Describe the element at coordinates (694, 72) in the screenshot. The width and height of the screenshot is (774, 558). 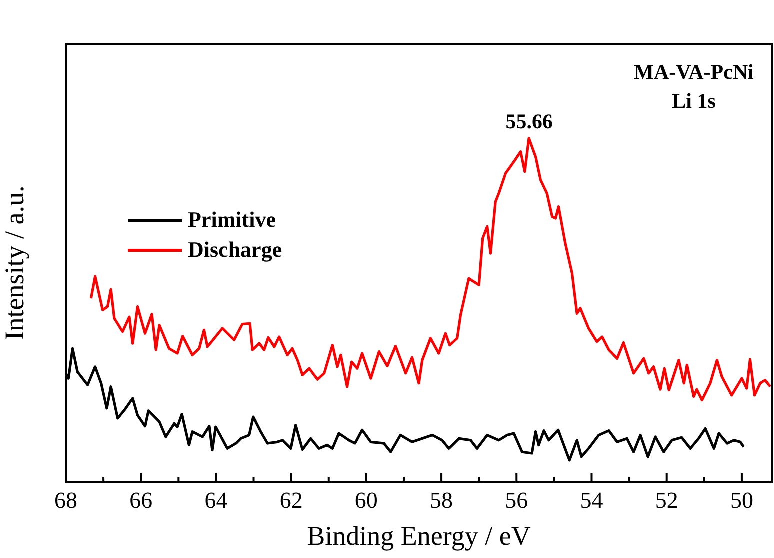
I see `text: MA-VA-PcNi` at that location.